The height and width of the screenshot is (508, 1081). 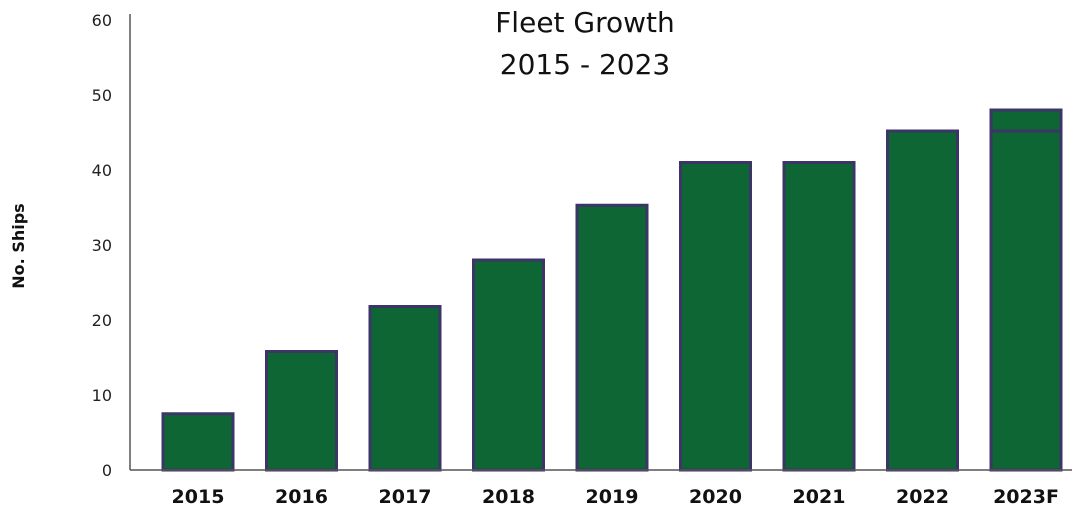 What do you see at coordinates (102, 20) in the screenshot?
I see `y-tick-label: 60` at bounding box center [102, 20].